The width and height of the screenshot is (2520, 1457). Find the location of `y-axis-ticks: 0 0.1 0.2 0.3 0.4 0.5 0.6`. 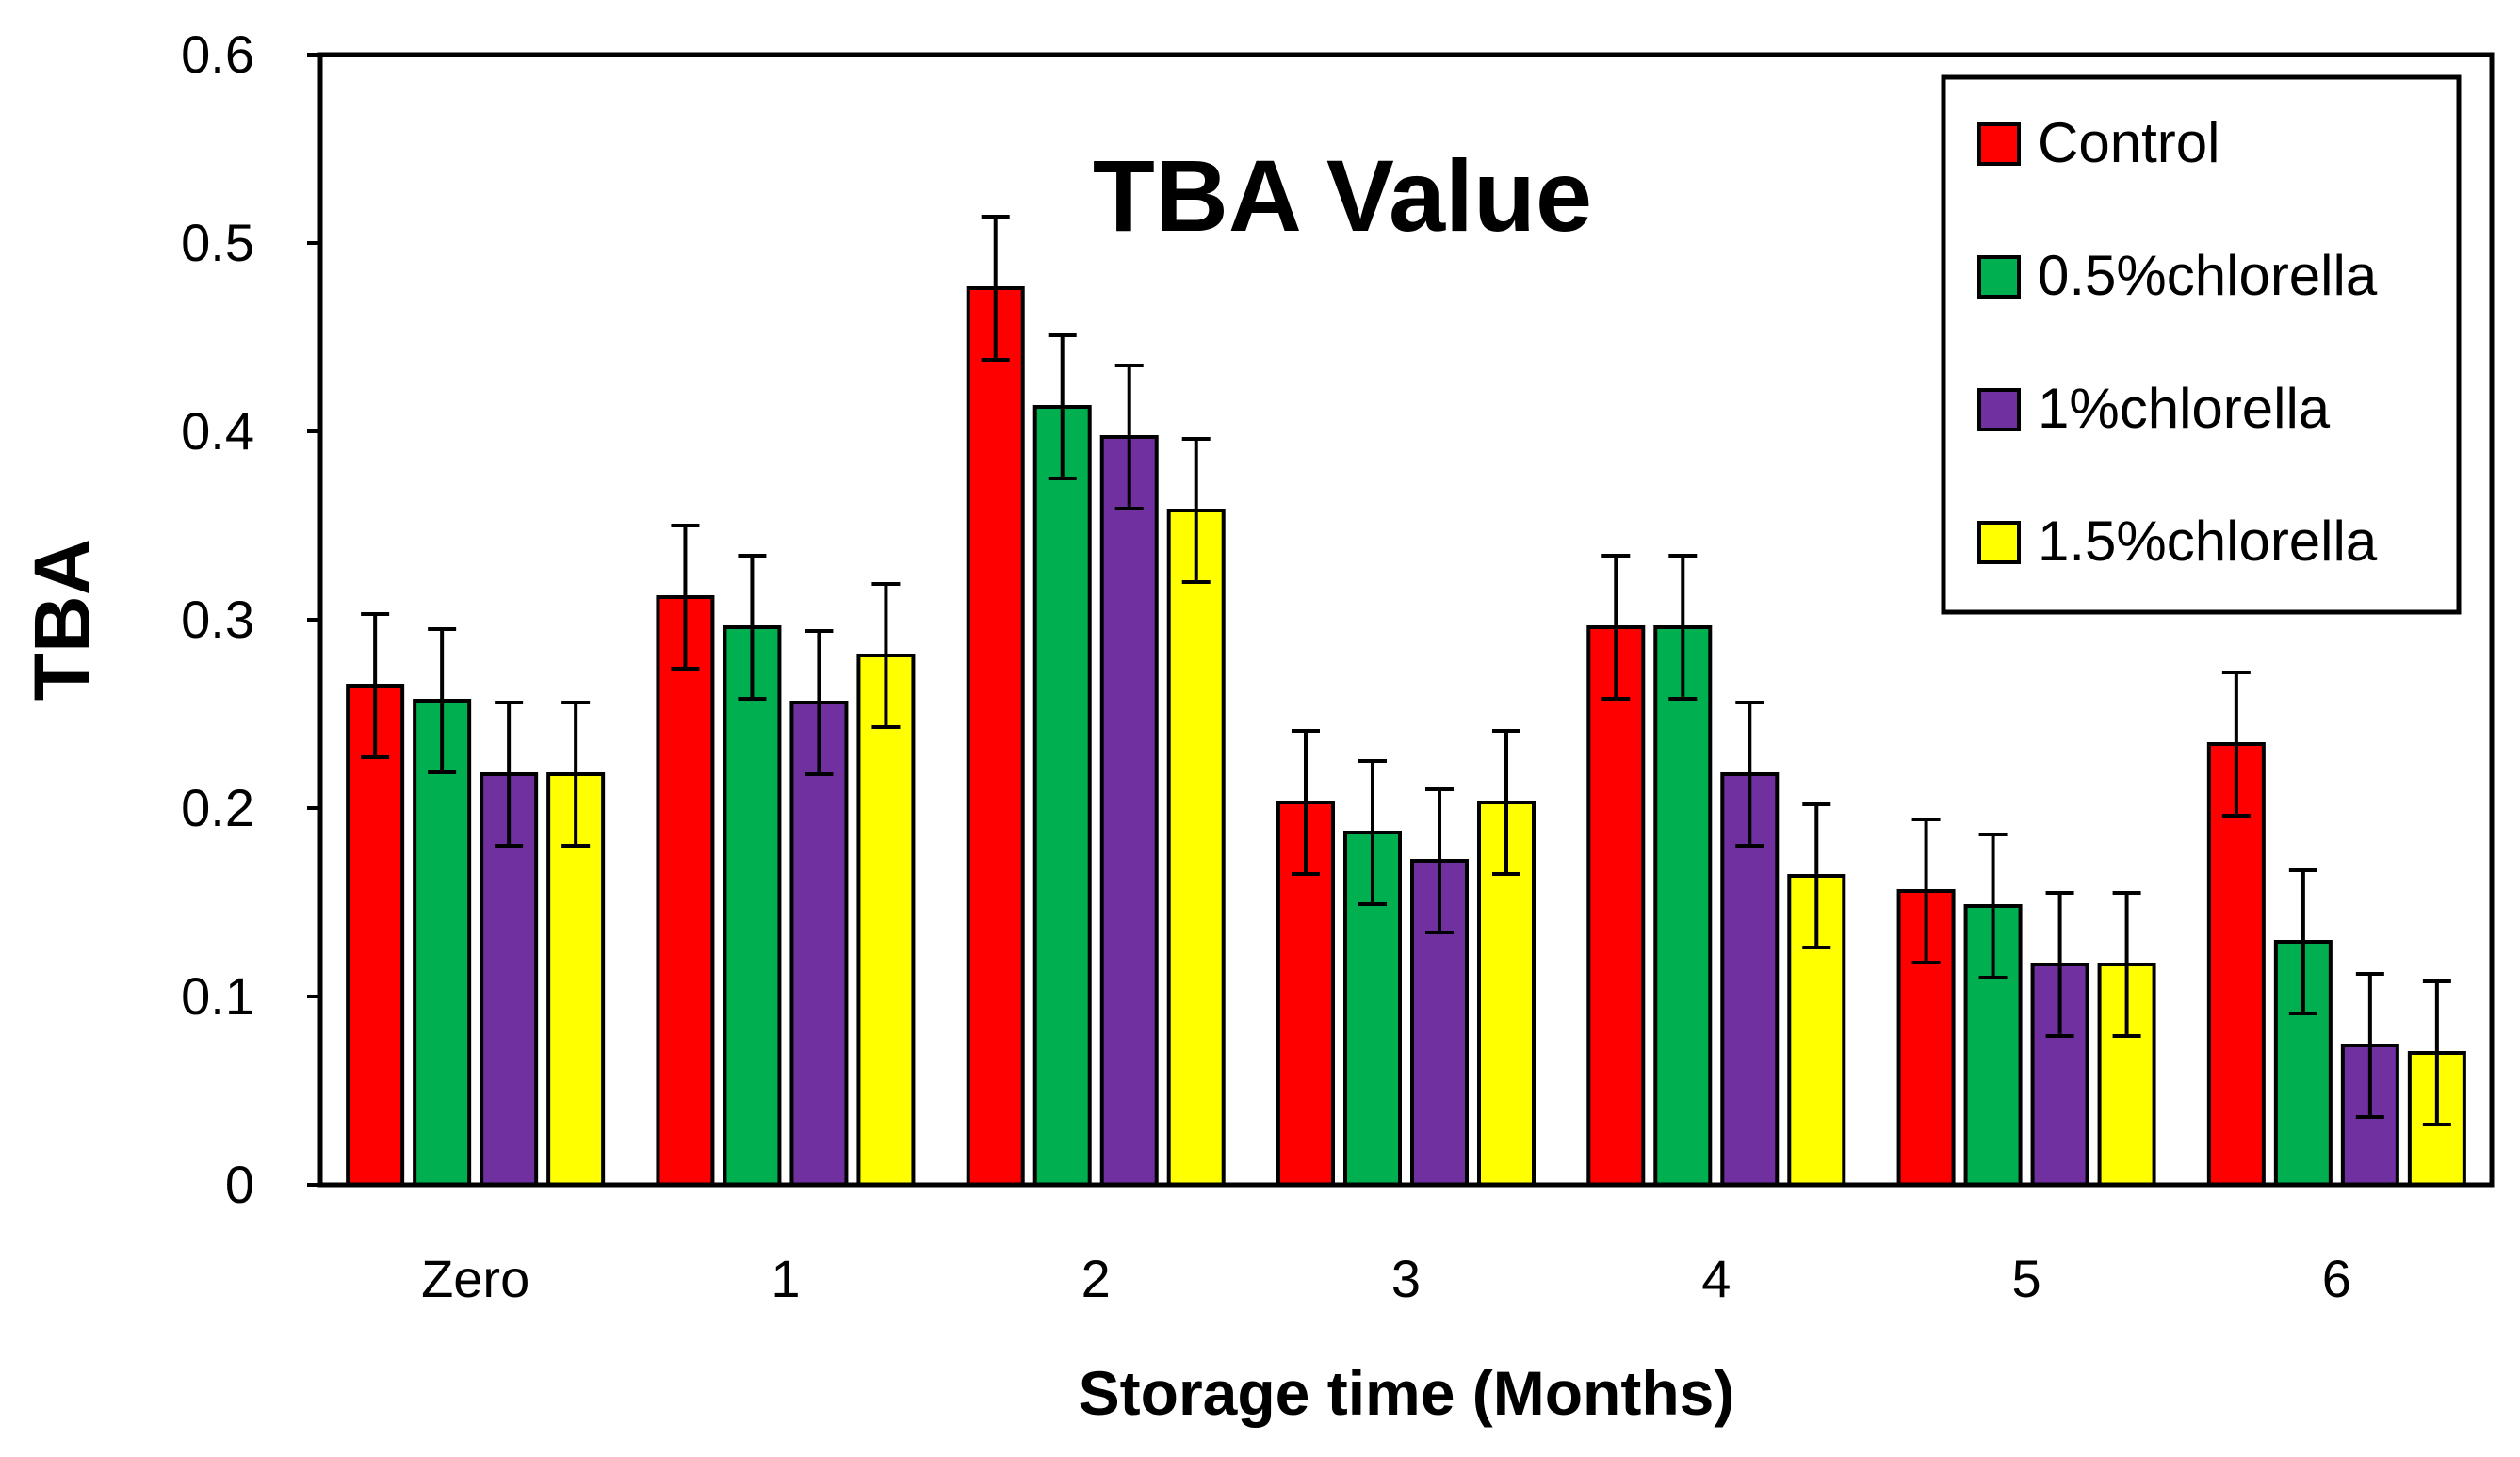

y-axis-ticks: 0 0.1 0.2 0.3 0.4 0.5 0.6 is located at coordinates (250, 619).